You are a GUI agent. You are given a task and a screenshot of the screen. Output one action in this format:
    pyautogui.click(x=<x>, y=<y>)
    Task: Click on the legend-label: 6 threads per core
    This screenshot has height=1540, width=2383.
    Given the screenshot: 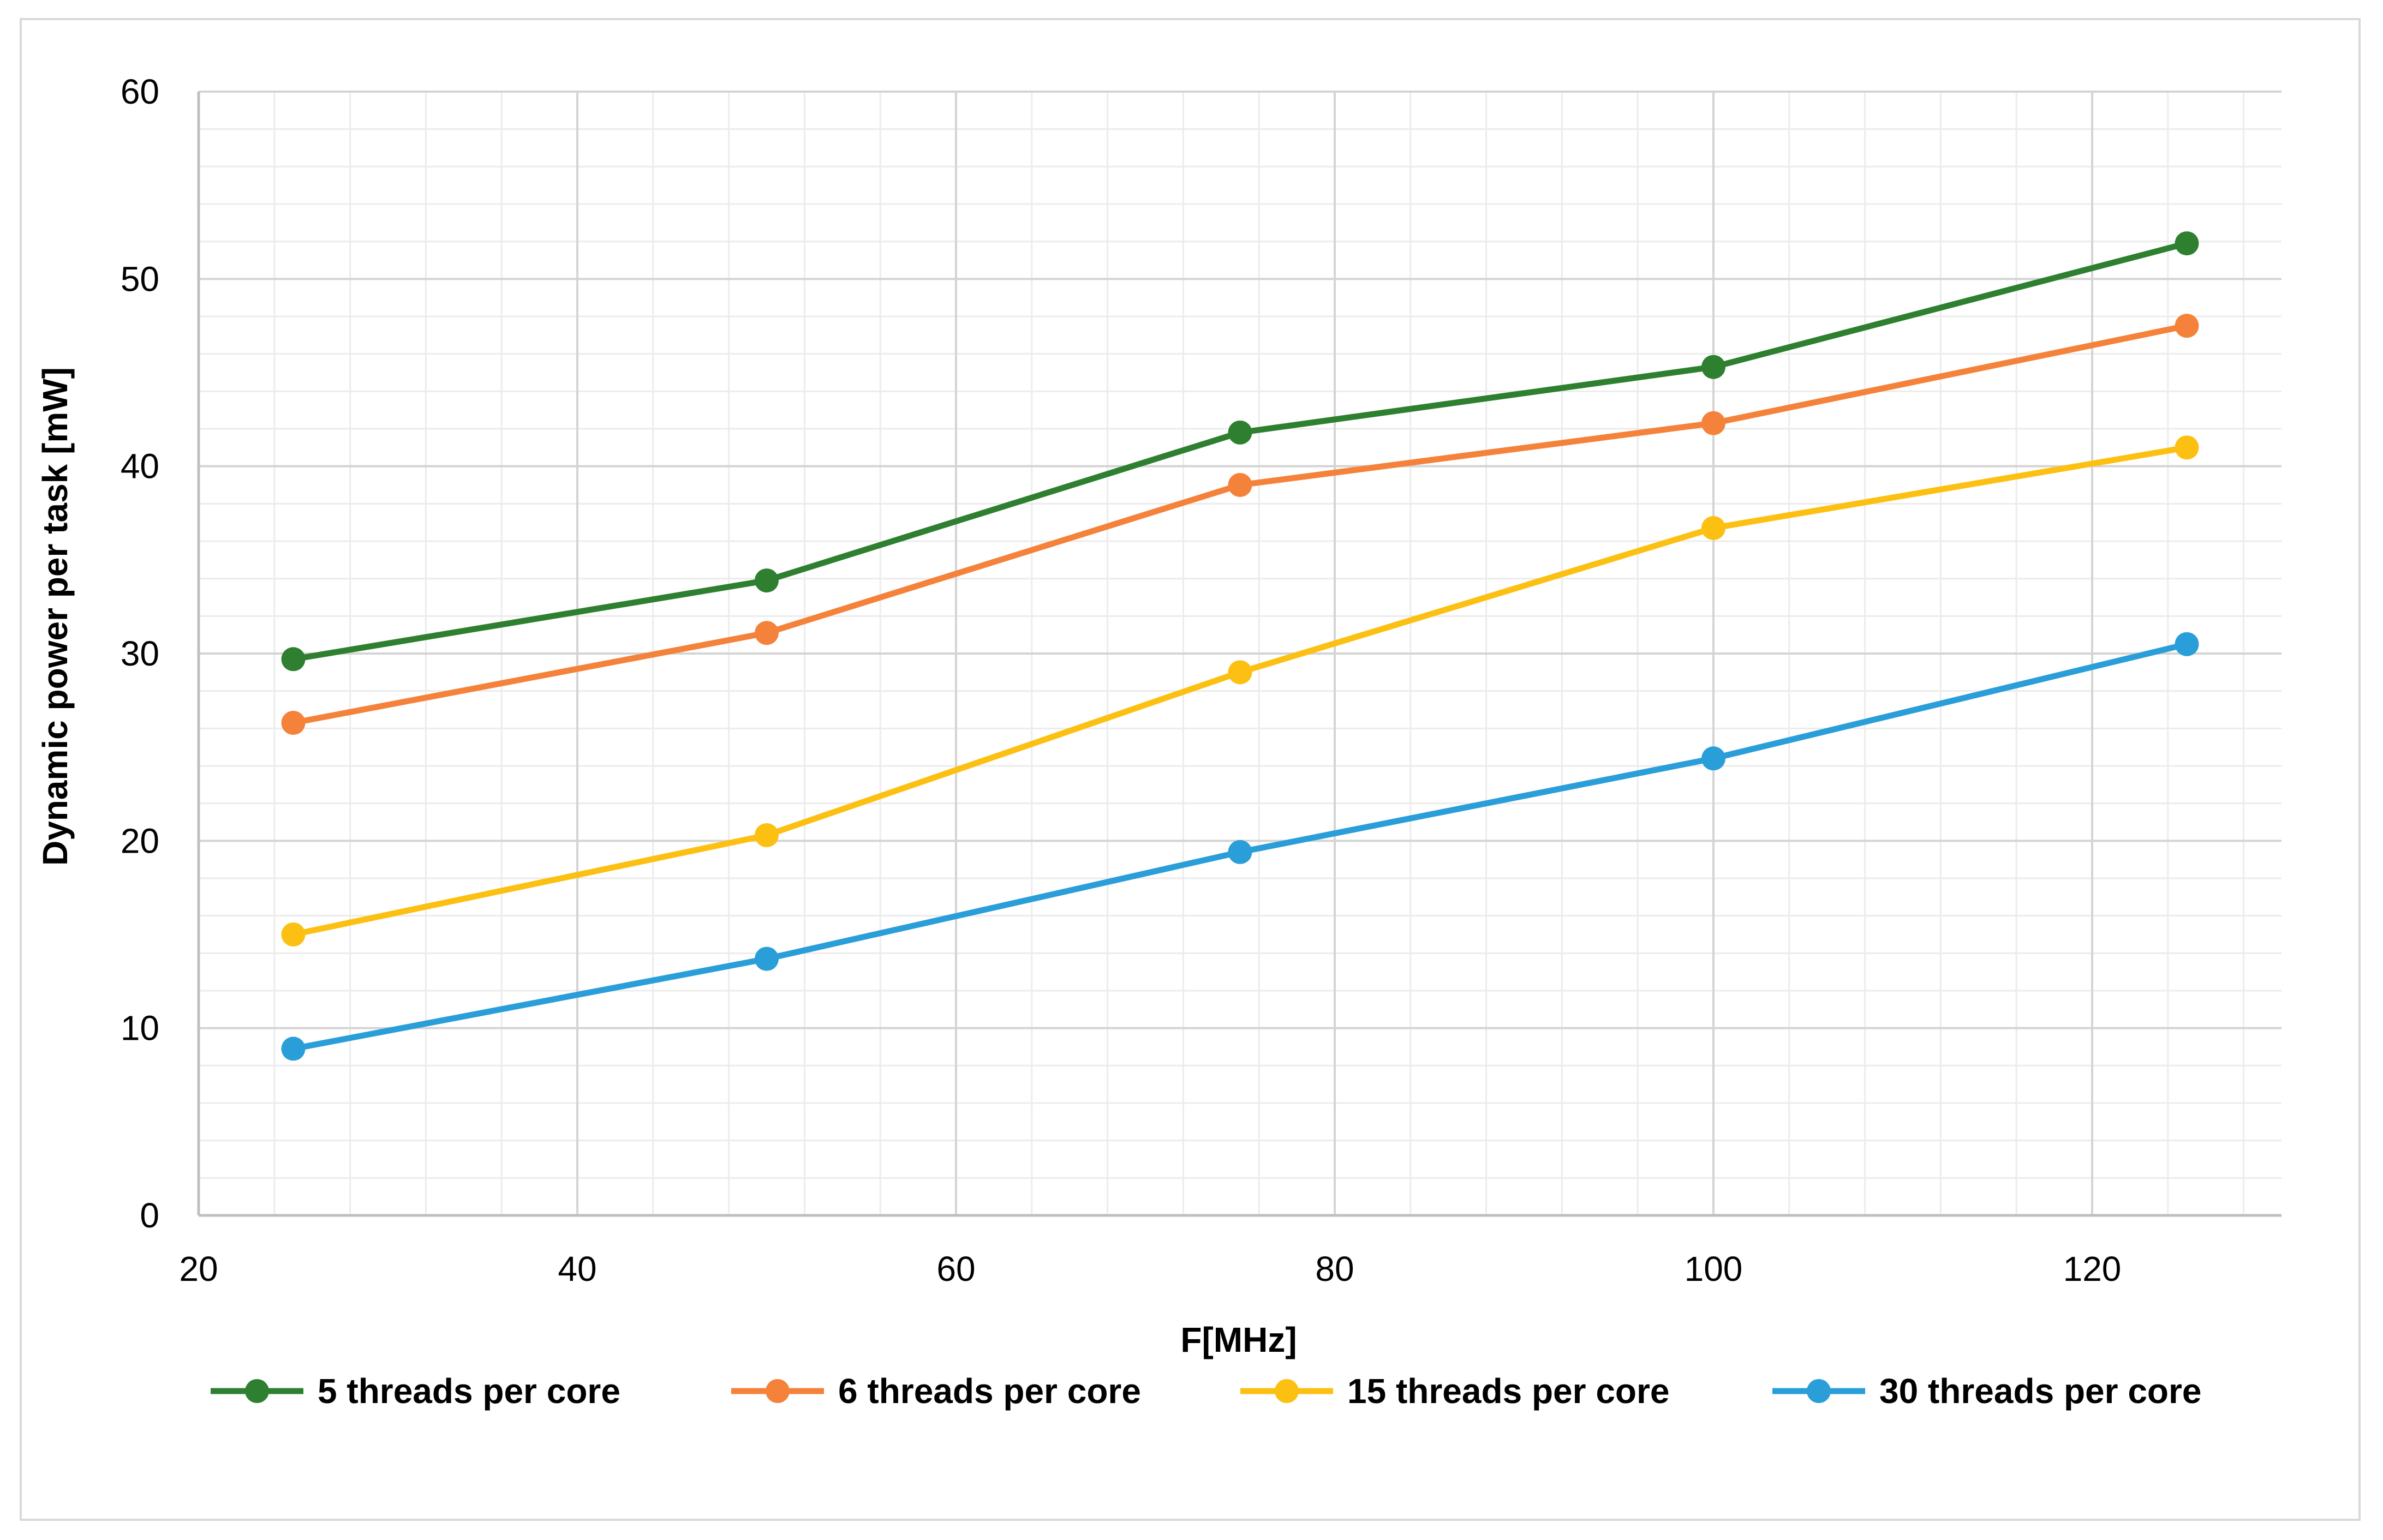 What is the action you would take?
    pyautogui.click(x=990, y=1391)
    